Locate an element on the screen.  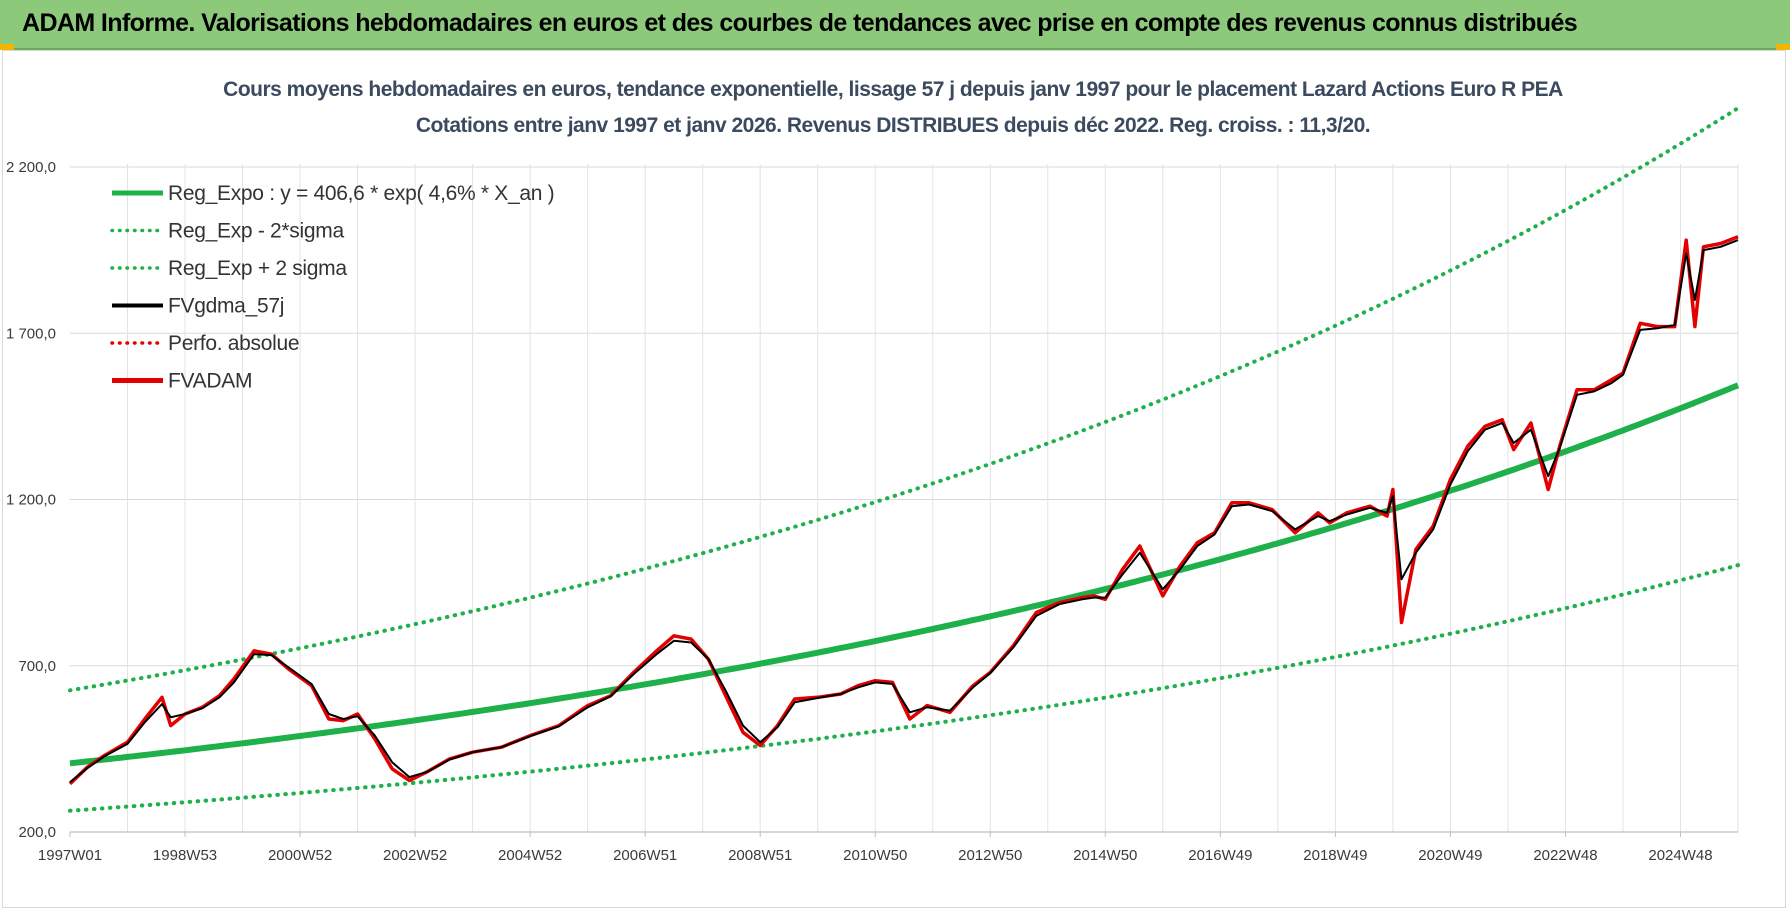
y-tick-label: 700,0 is located at coordinates (37, 666).